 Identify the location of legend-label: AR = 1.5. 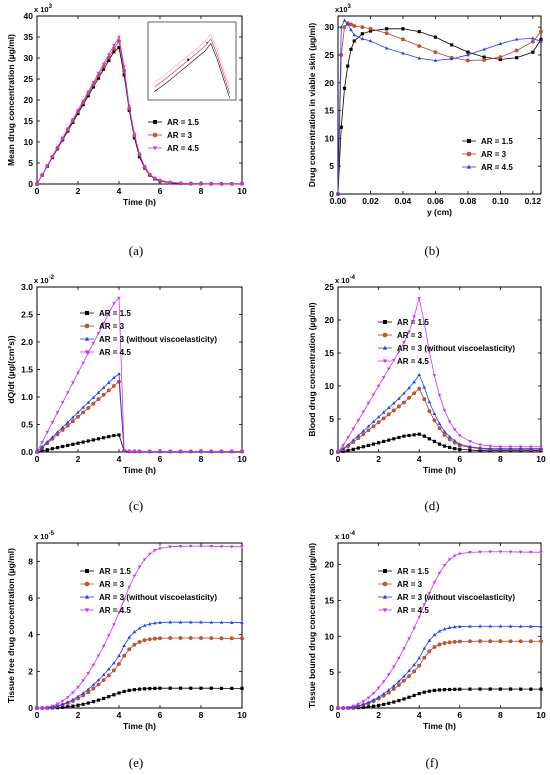
(183, 122).